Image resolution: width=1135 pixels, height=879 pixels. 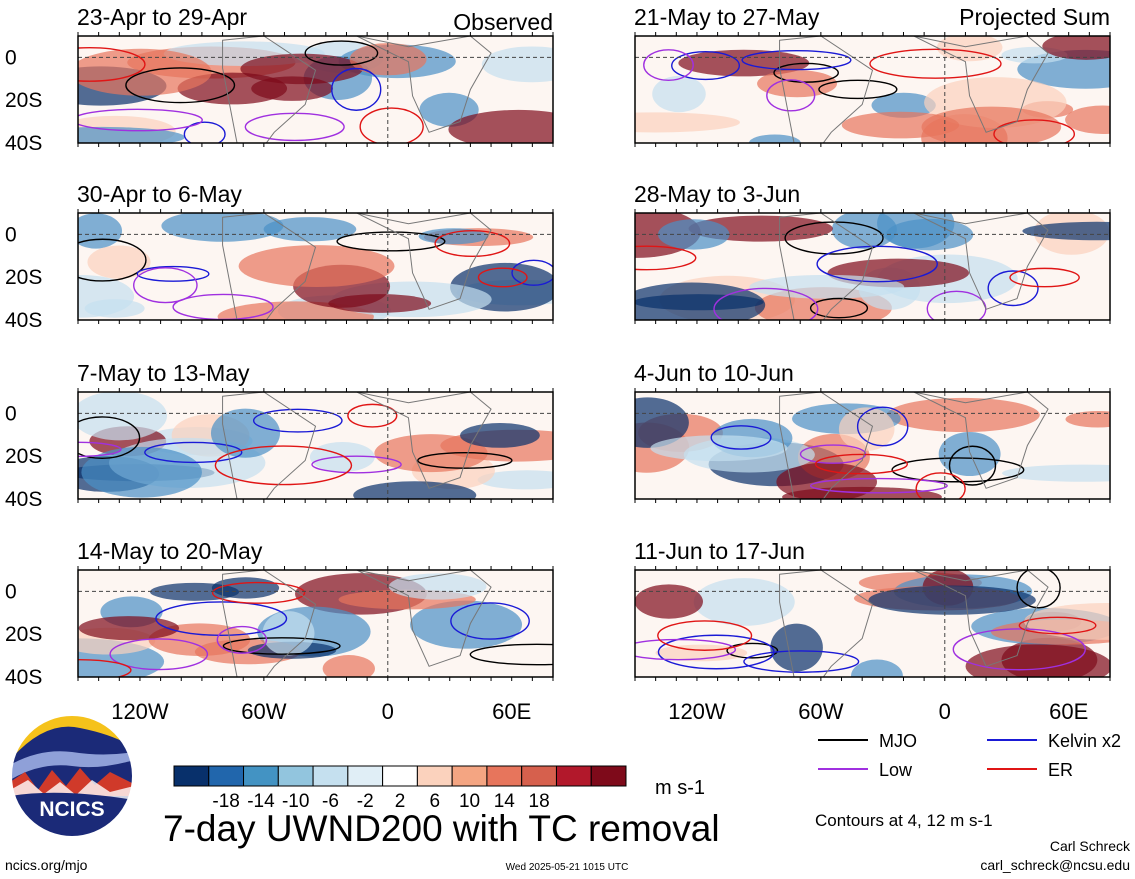 I want to click on legend-kelvin-label: Kelvin x2, so click(x=1084, y=741).